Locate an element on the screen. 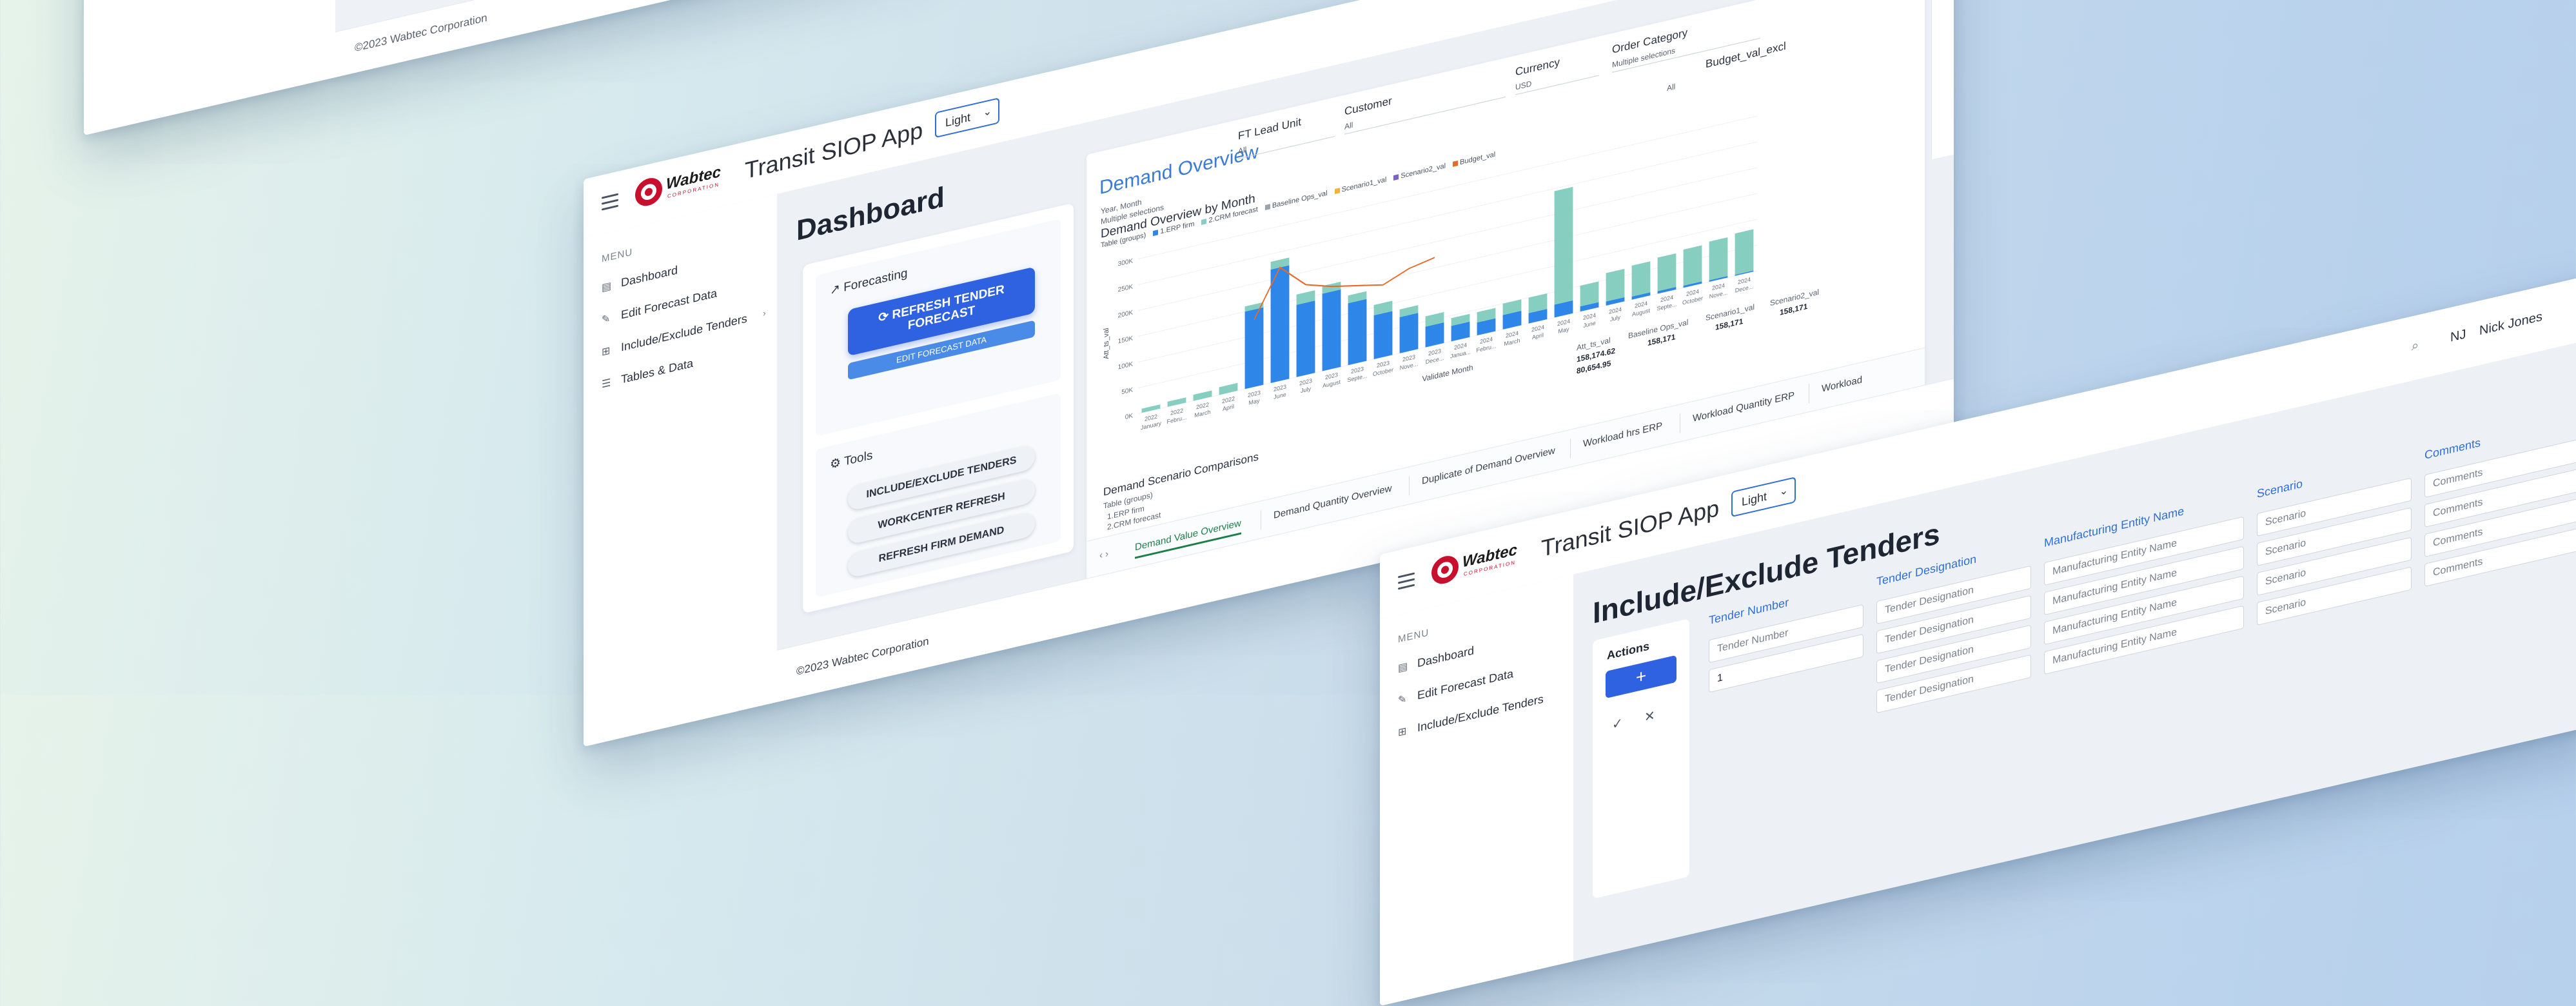 The height and width of the screenshot is (1006, 2576). tab-prev-icon: ‹ › is located at coordinates (1104, 555).